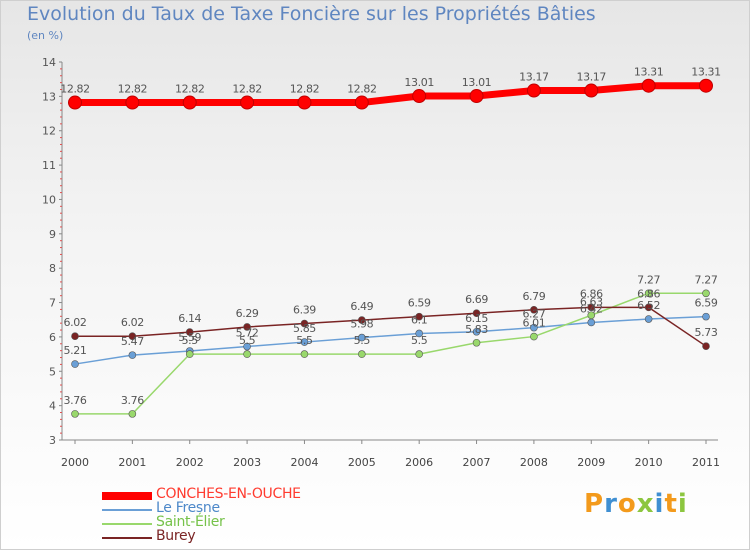  Describe the element at coordinates (362, 462) in the screenshot. I see `x-tick-label: 2005` at that location.